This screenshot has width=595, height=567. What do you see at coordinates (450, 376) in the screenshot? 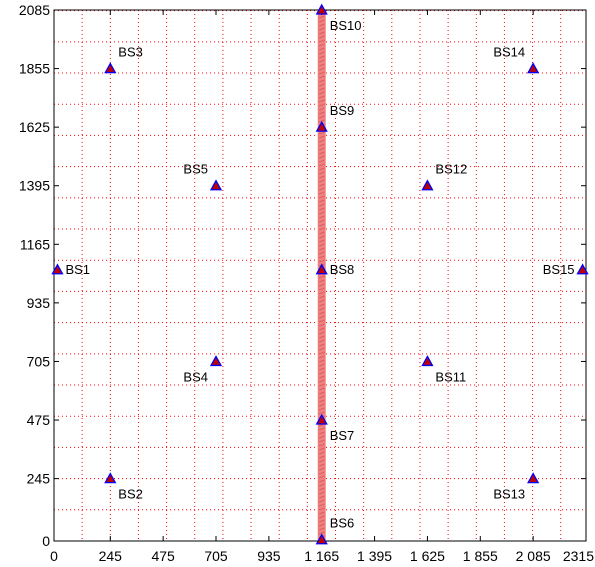
I see `bs-label-bs11: BS11` at bounding box center [450, 376].